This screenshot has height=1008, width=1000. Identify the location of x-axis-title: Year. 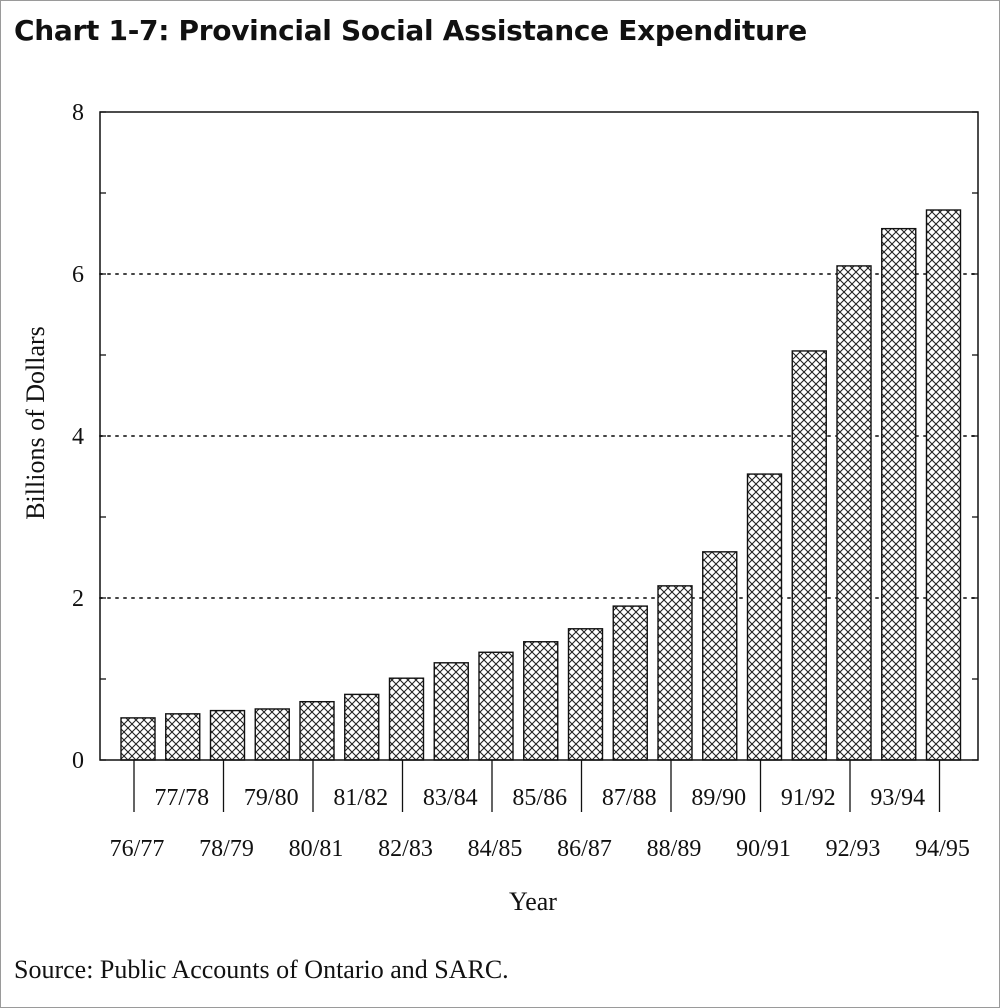
(533, 901).